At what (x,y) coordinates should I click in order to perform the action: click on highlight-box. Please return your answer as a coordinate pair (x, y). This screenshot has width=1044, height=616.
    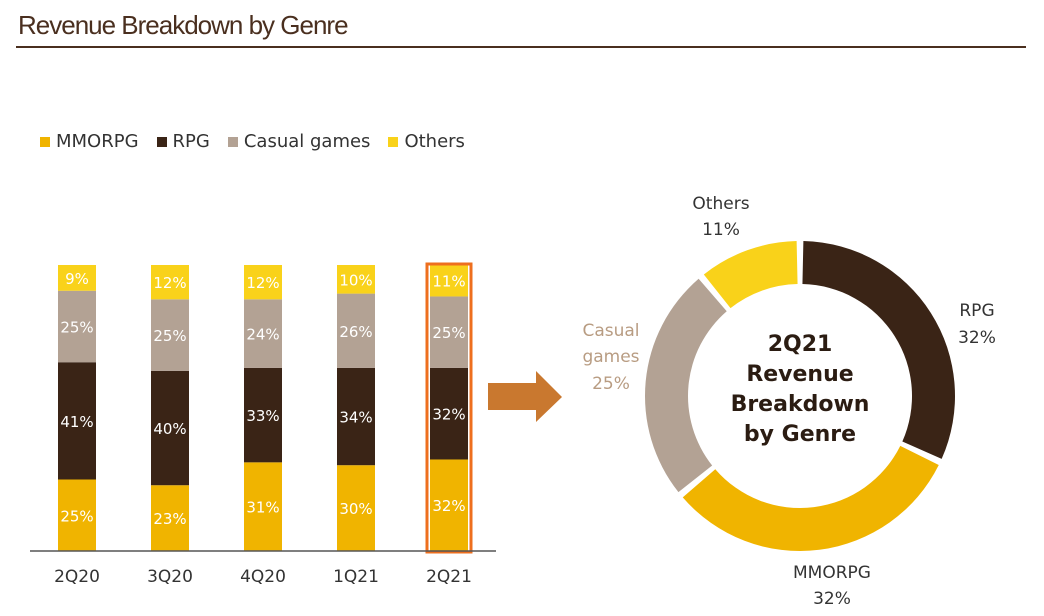
    Looking at the image, I should click on (449, 408).